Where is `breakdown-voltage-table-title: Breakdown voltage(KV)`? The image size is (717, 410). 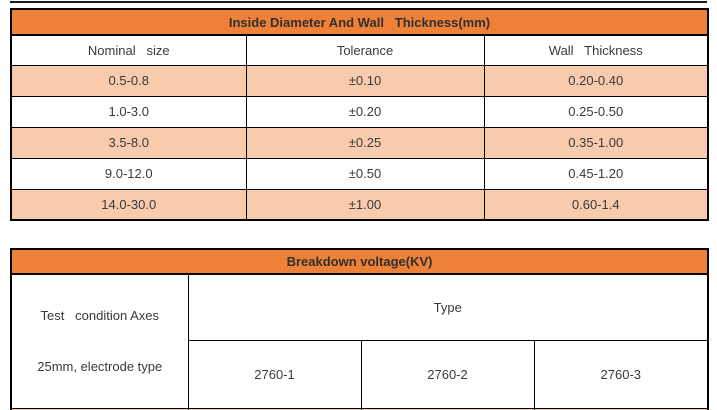 breakdown-voltage-table-title: Breakdown voltage(KV) is located at coordinates (359, 261).